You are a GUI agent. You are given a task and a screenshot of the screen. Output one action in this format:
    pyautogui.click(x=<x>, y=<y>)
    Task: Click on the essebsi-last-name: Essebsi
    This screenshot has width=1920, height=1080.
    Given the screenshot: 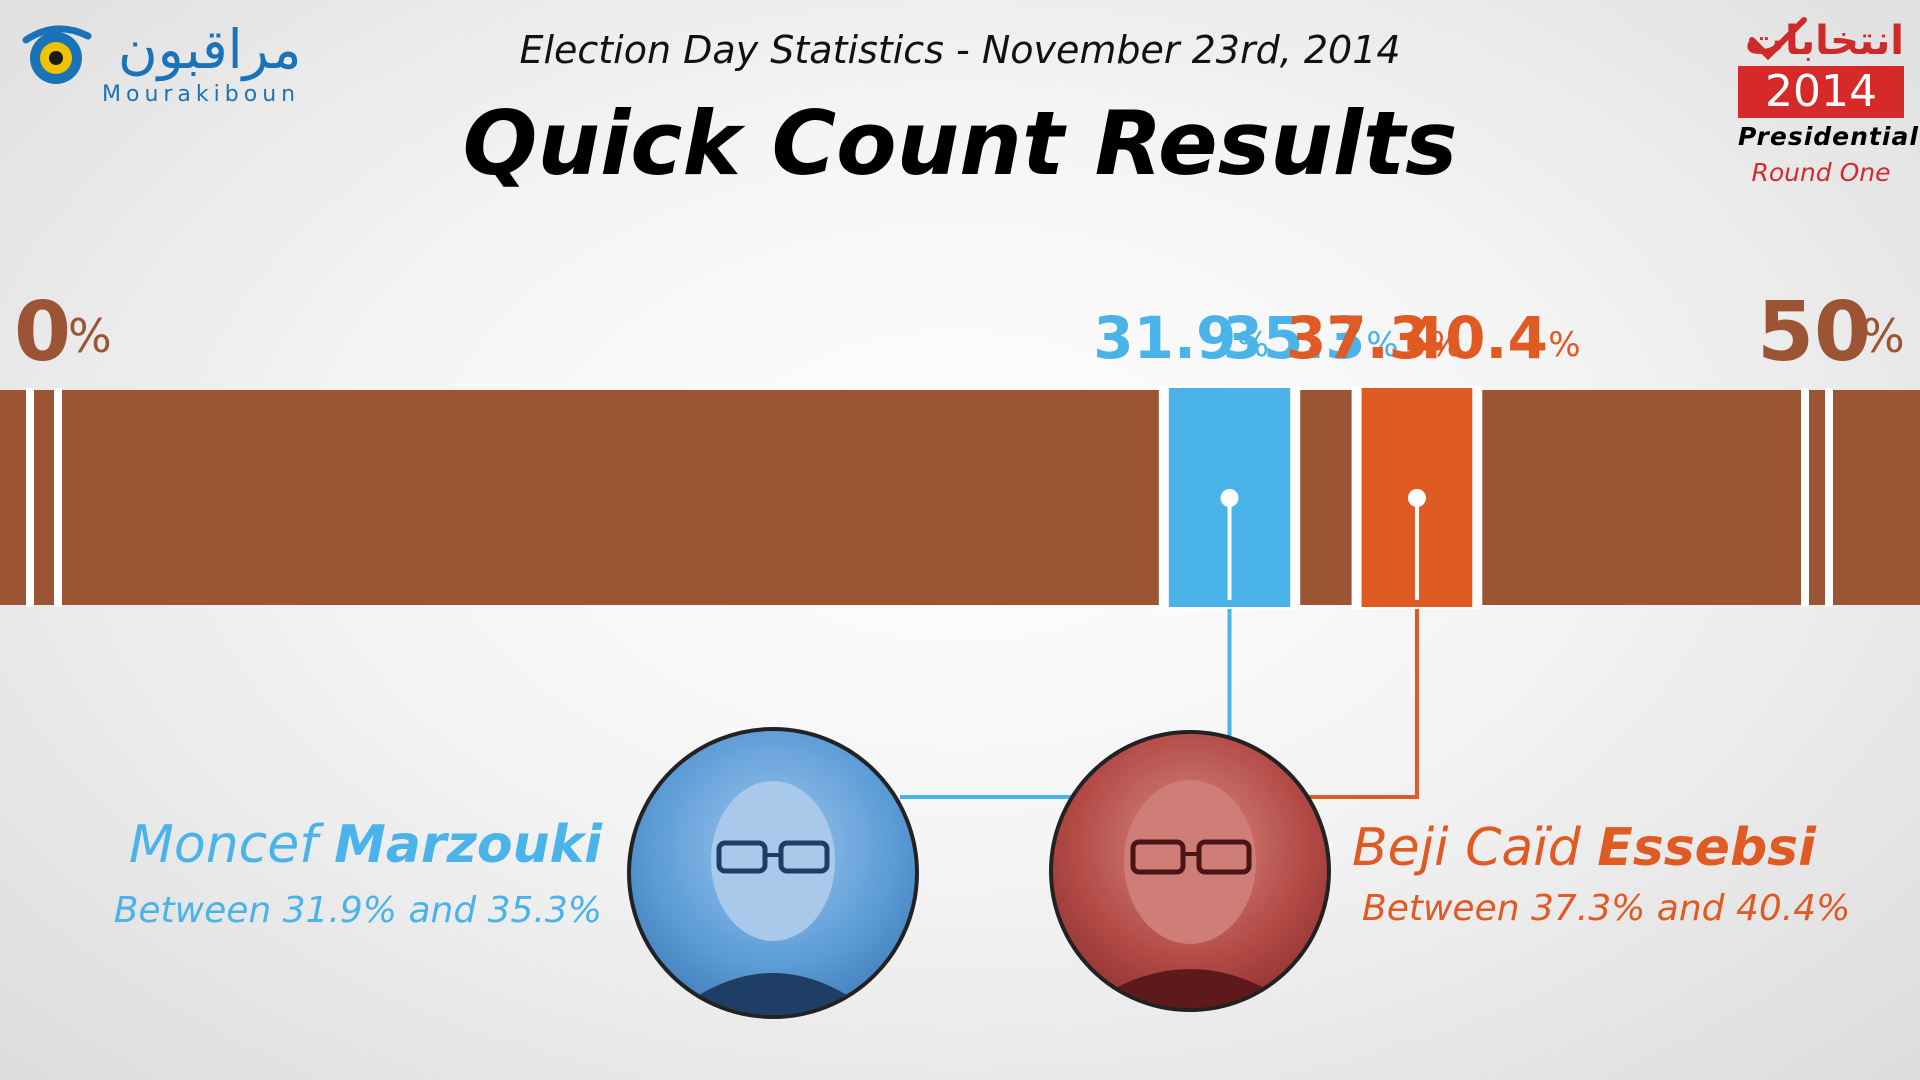 What is the action you would take?
    pyautogui.click(x=1706, y=848)
    